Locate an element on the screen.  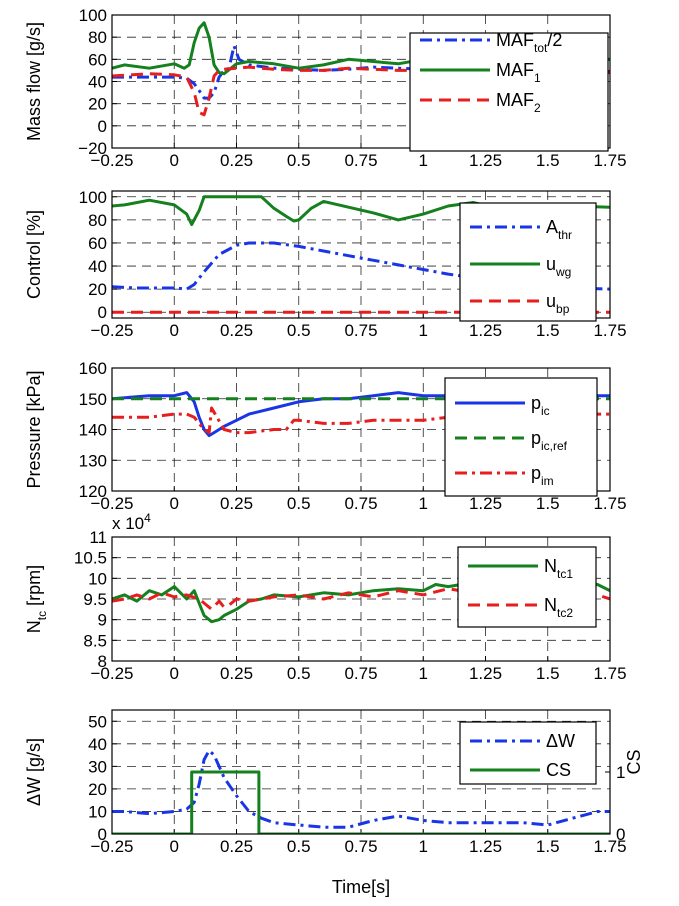
legend: Ntc1 Ntc2 is located at coordinates (527, 587).